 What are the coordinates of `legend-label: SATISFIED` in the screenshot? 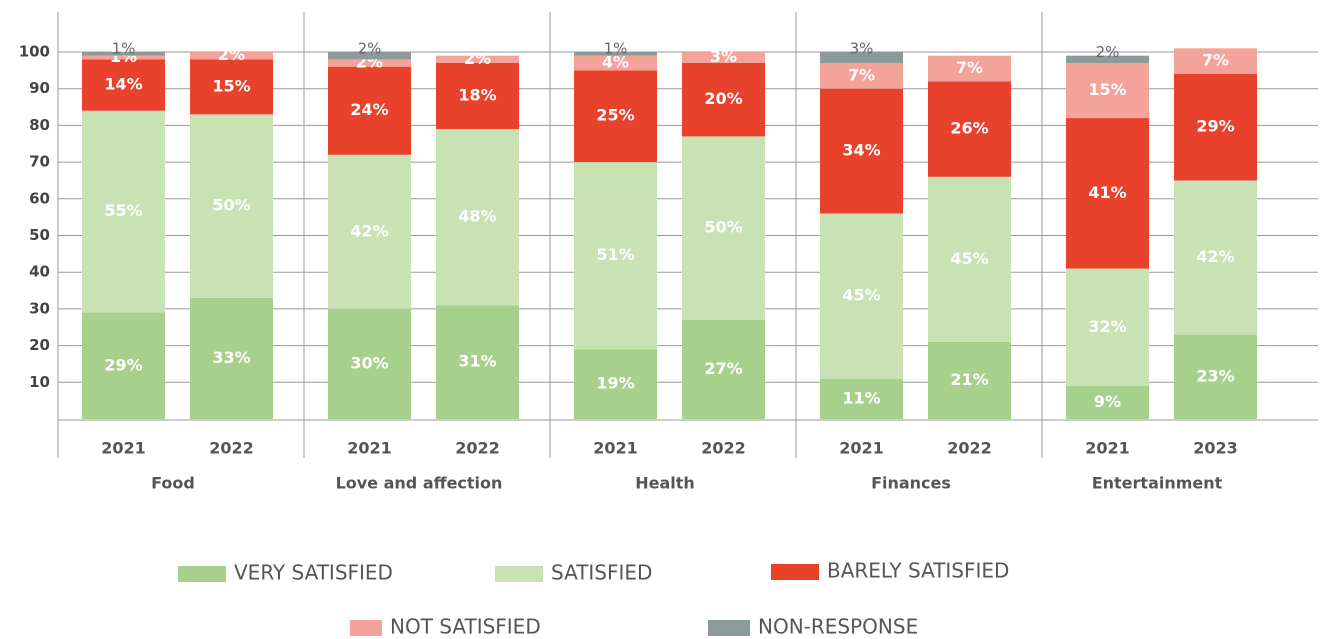 It's located at (601, 573).